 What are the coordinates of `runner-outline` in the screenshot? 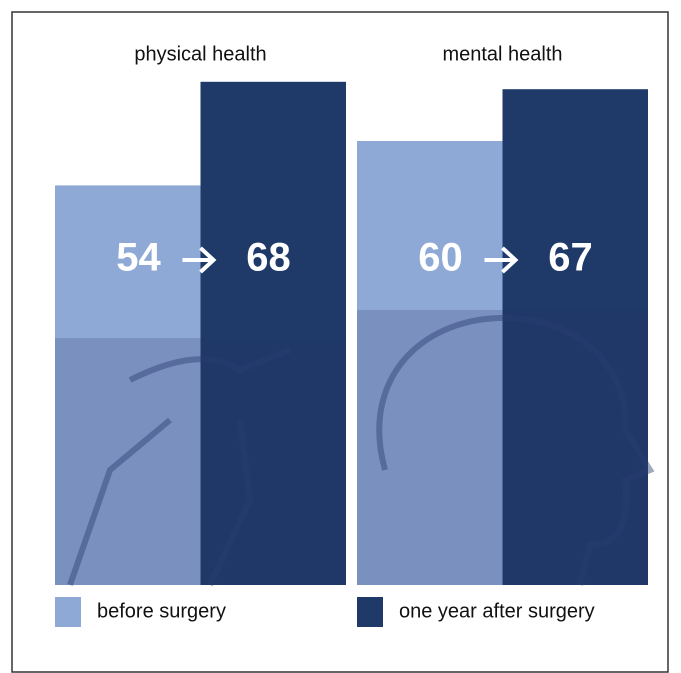 It's located at (179, 467).